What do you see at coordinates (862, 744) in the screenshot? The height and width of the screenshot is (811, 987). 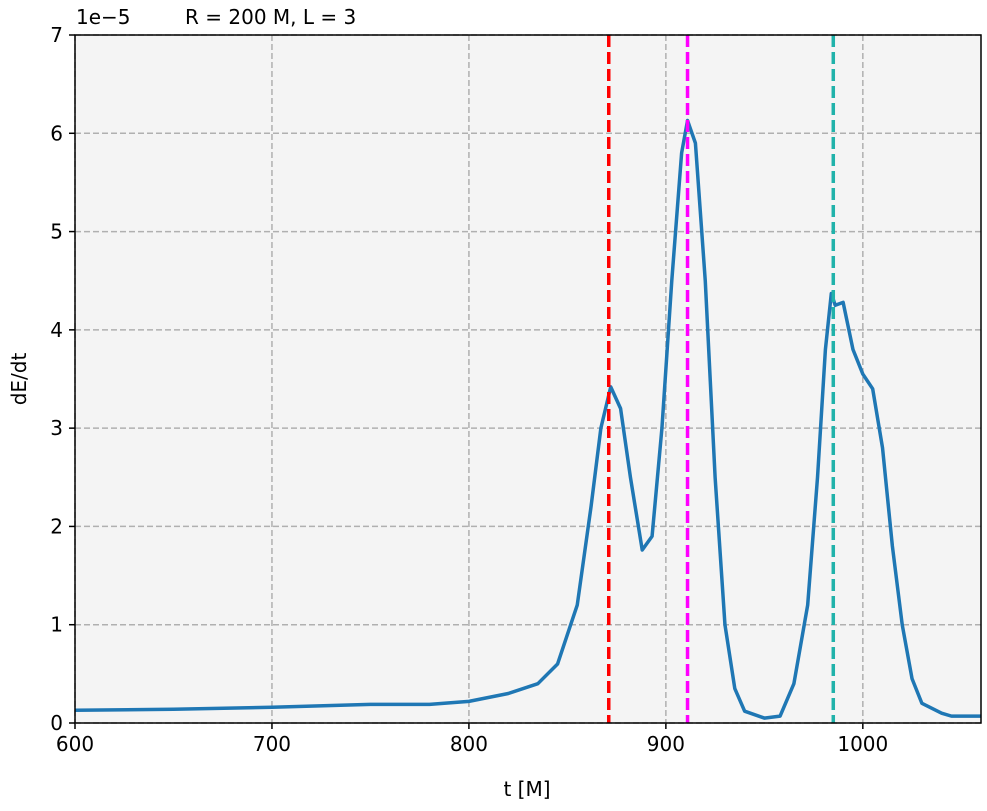 I see `x-tick-label: 1000` at bounding box center [862, 744].